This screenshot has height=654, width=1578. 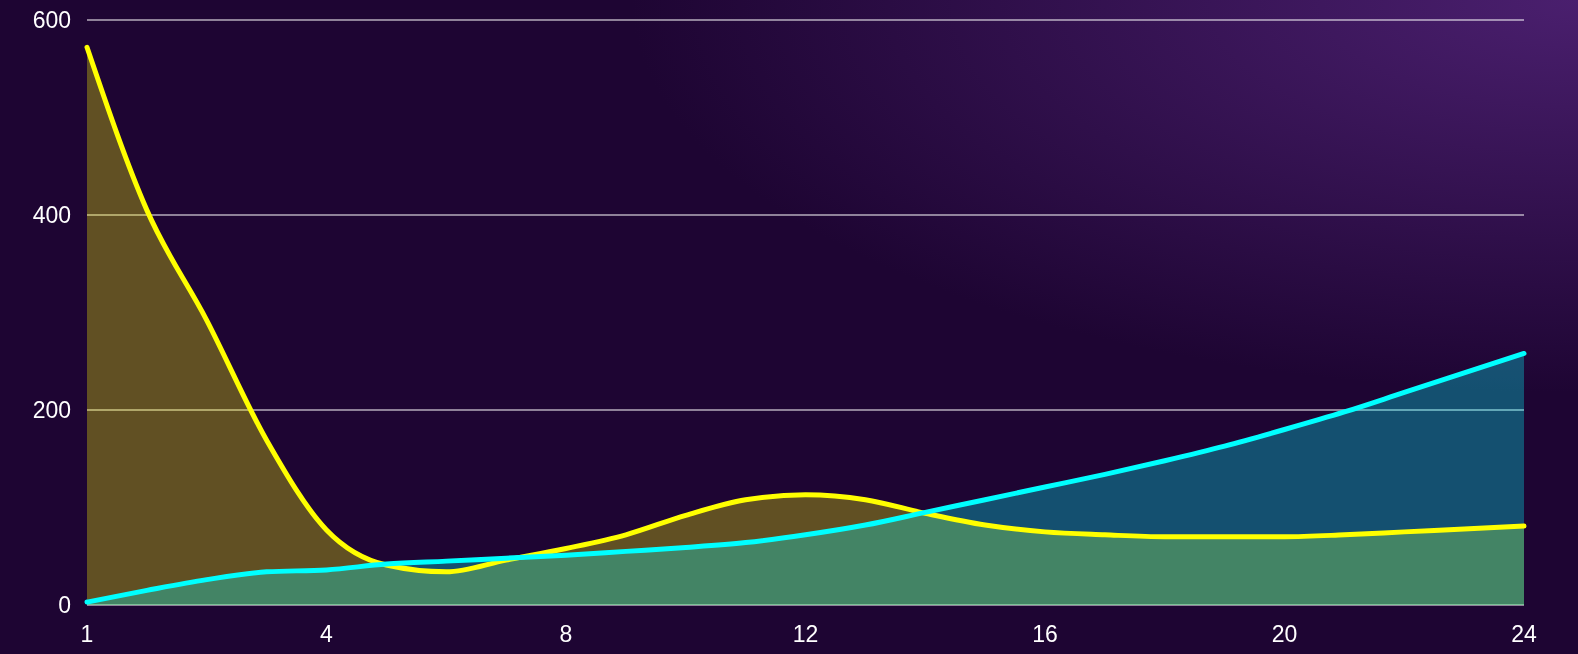 What do you see at coordinates (566, 634) in the screenshot?
I see `x-tick-label: 8` at bounding box center [566, 634].